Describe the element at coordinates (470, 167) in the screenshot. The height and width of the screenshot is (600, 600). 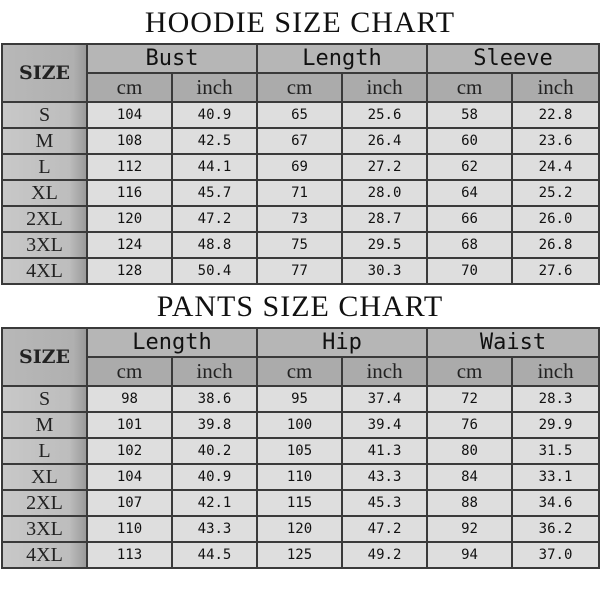
I see `value-cell: 62` at that location.